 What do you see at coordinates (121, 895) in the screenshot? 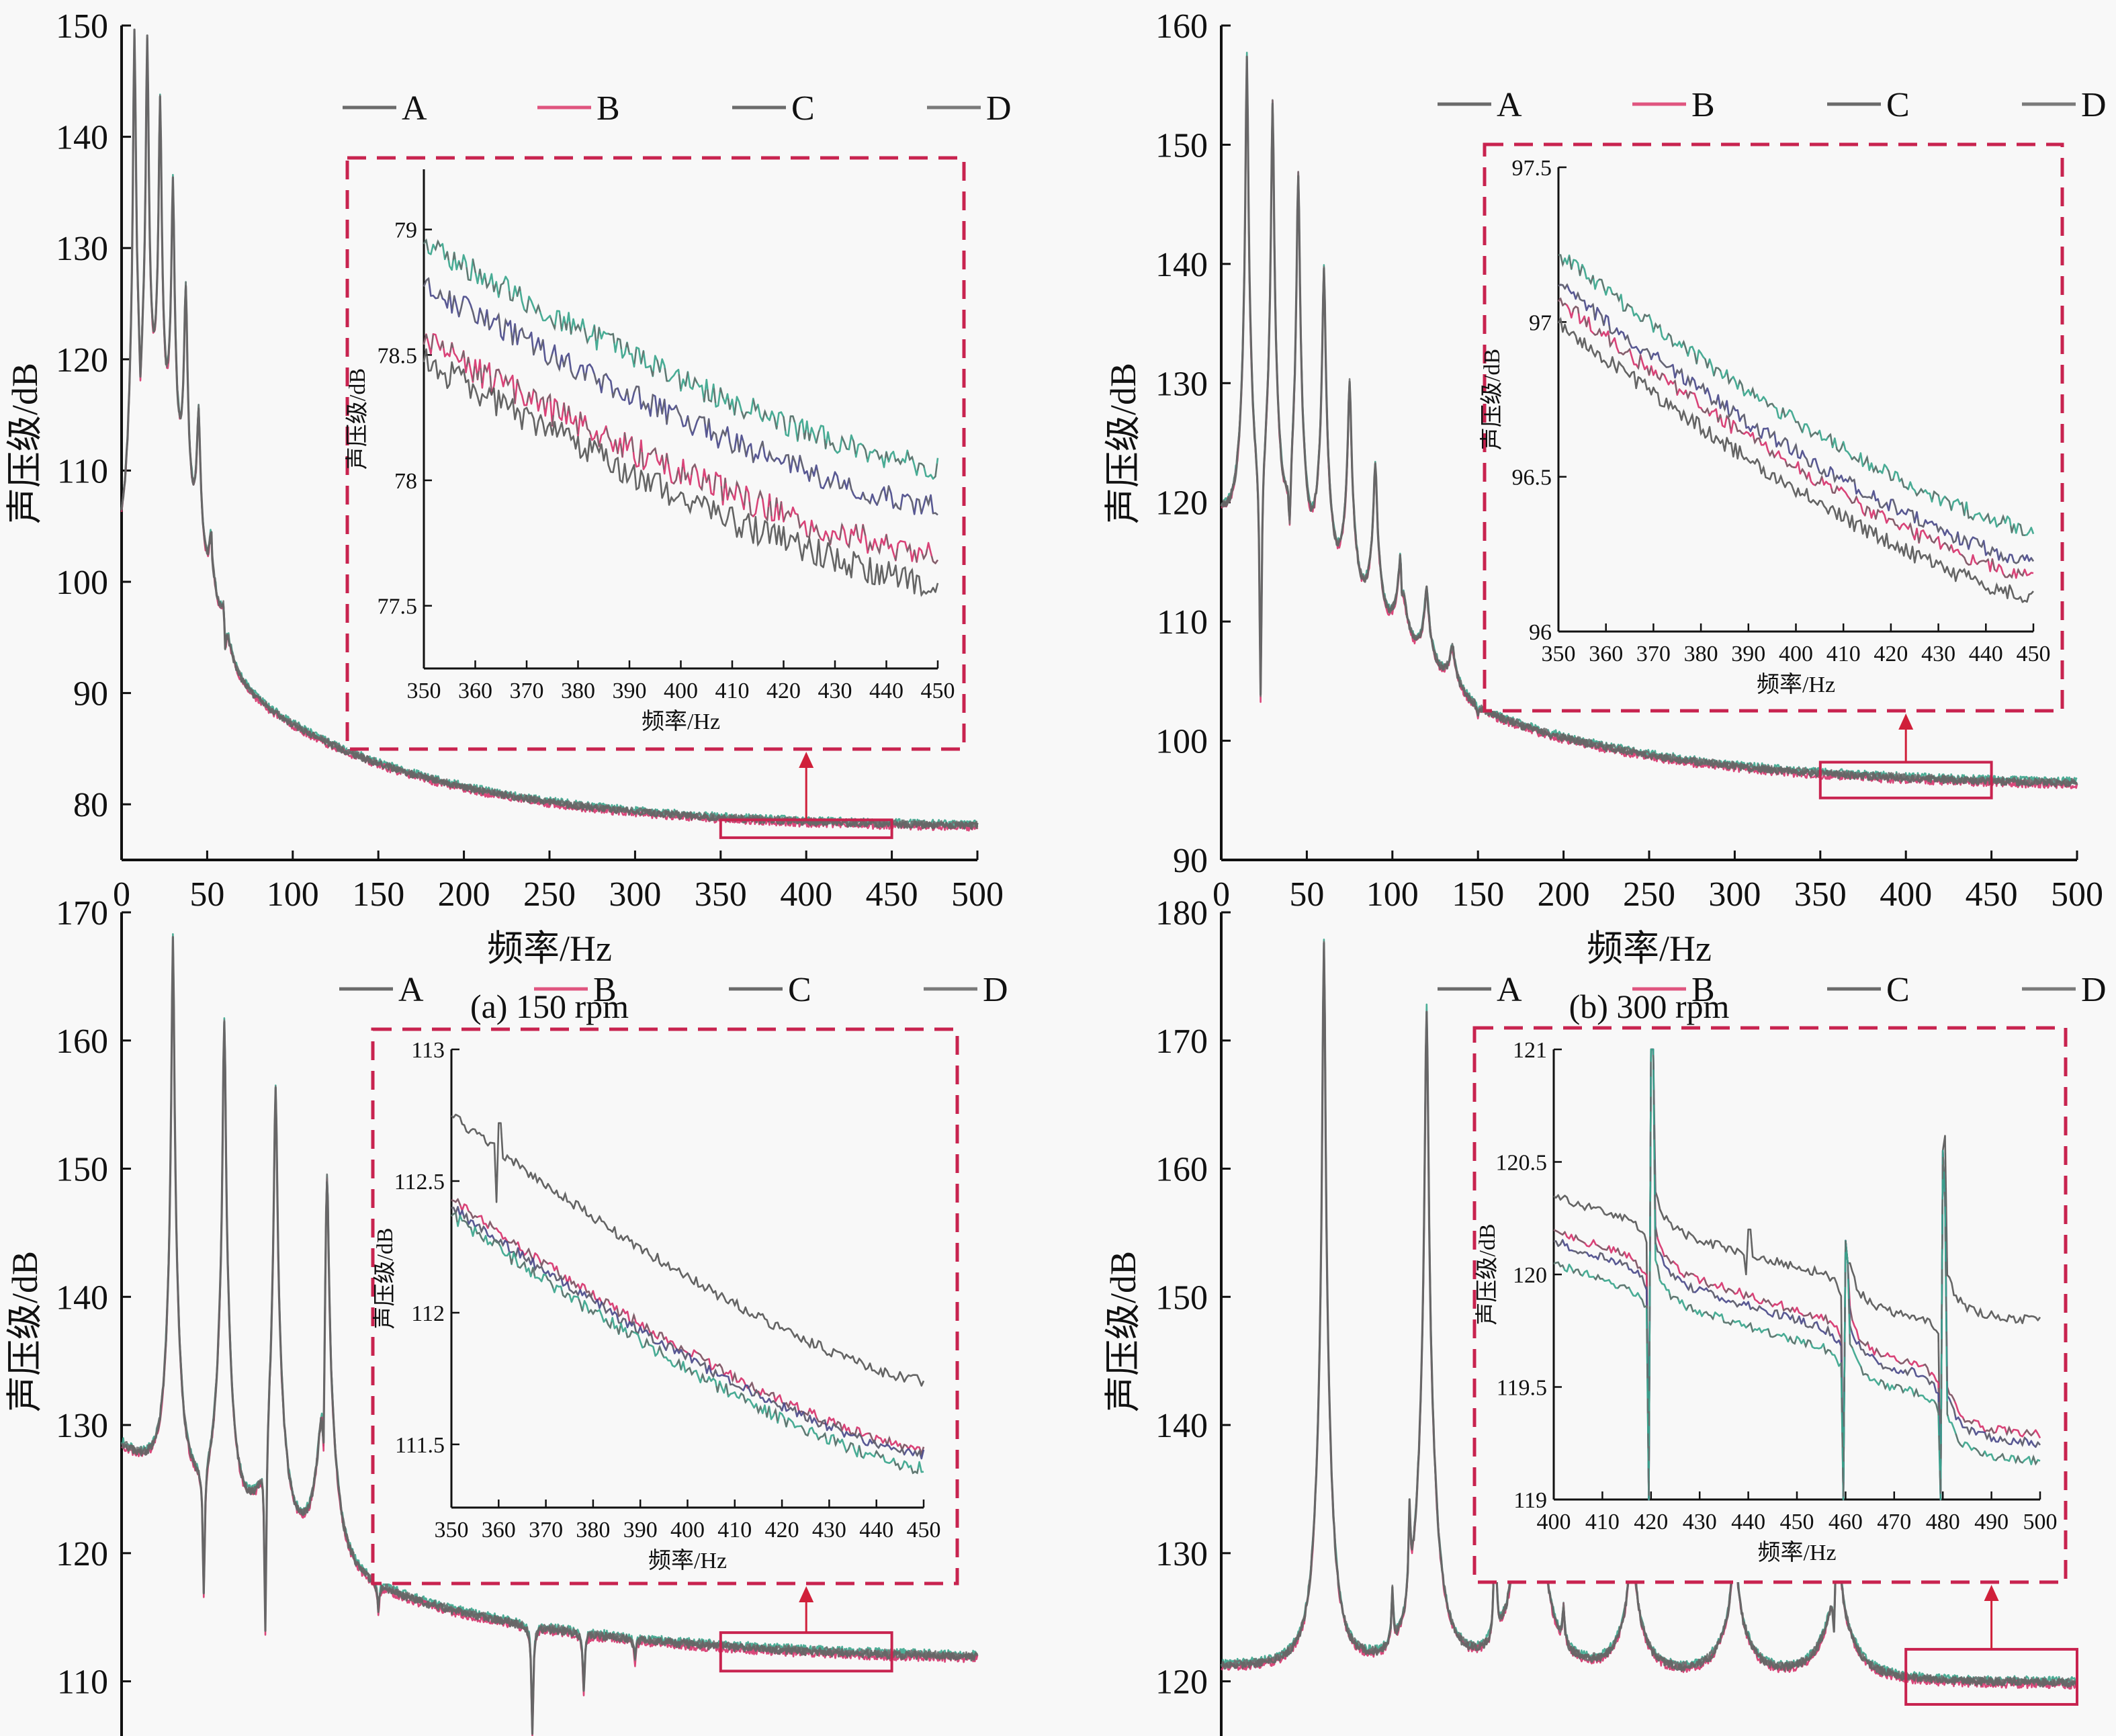
I see `x-tick-label: 0` at bounding box center [121, 895].